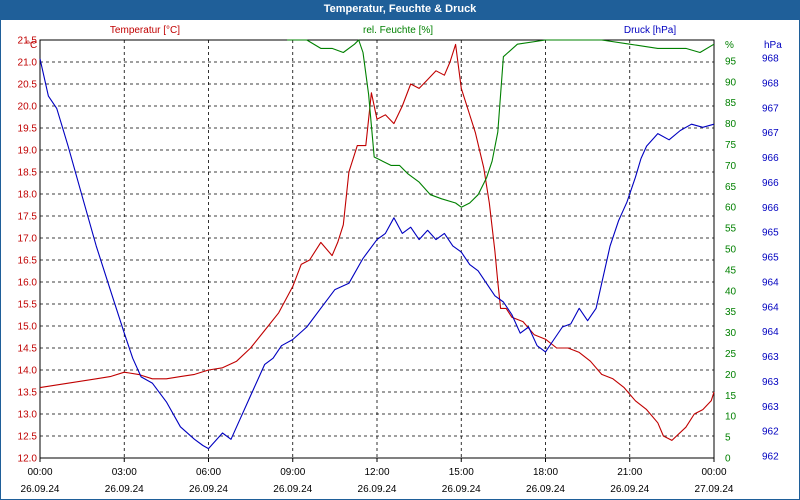 This screenshot has height=500, width=800. I want to click on x-tick-date: 27.09.24, so click(714, 489).